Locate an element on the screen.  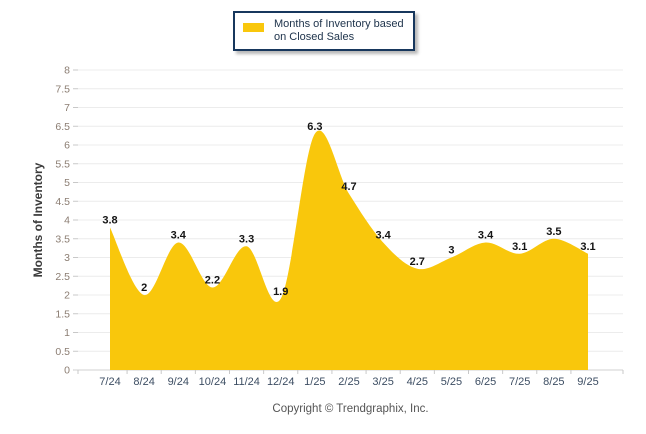
y-tick-label: 0.5 is located at coordinates (62, 352).